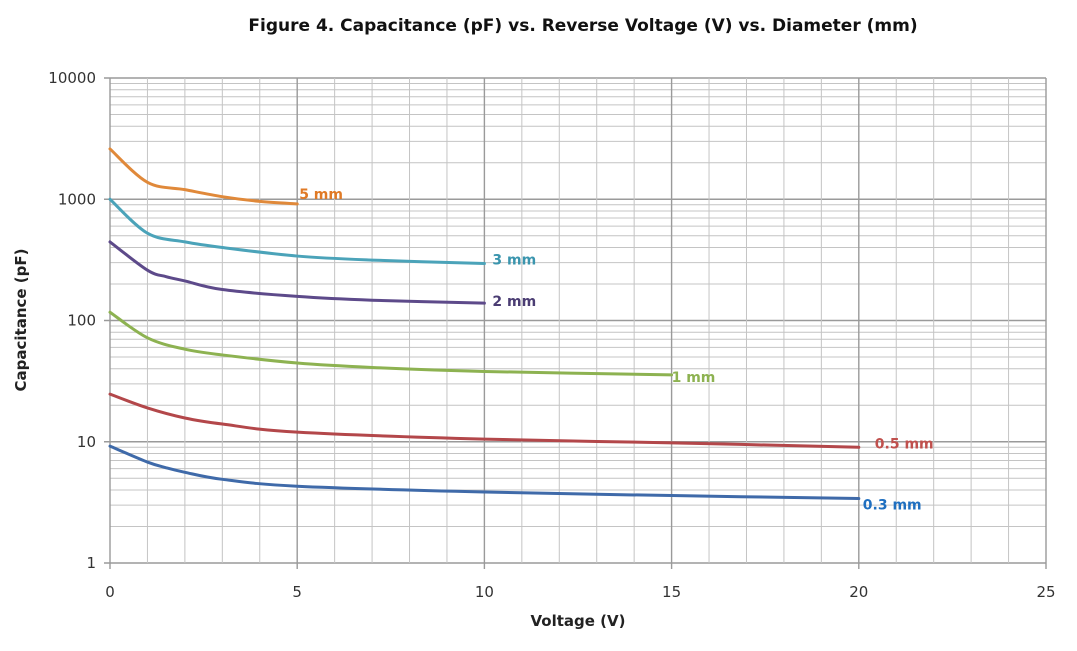  I want to click on y-axis-ticks: 1 10 100 1000 10000, so click(72, 320).